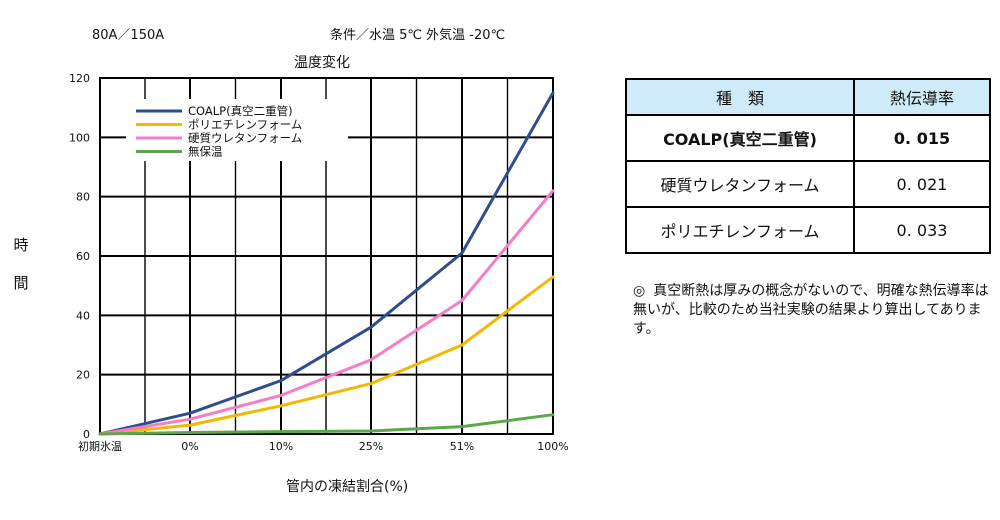 This screenshot has width=1000, height=520. I want to click on table-cell-value: 0. 033, so click(922, 230).